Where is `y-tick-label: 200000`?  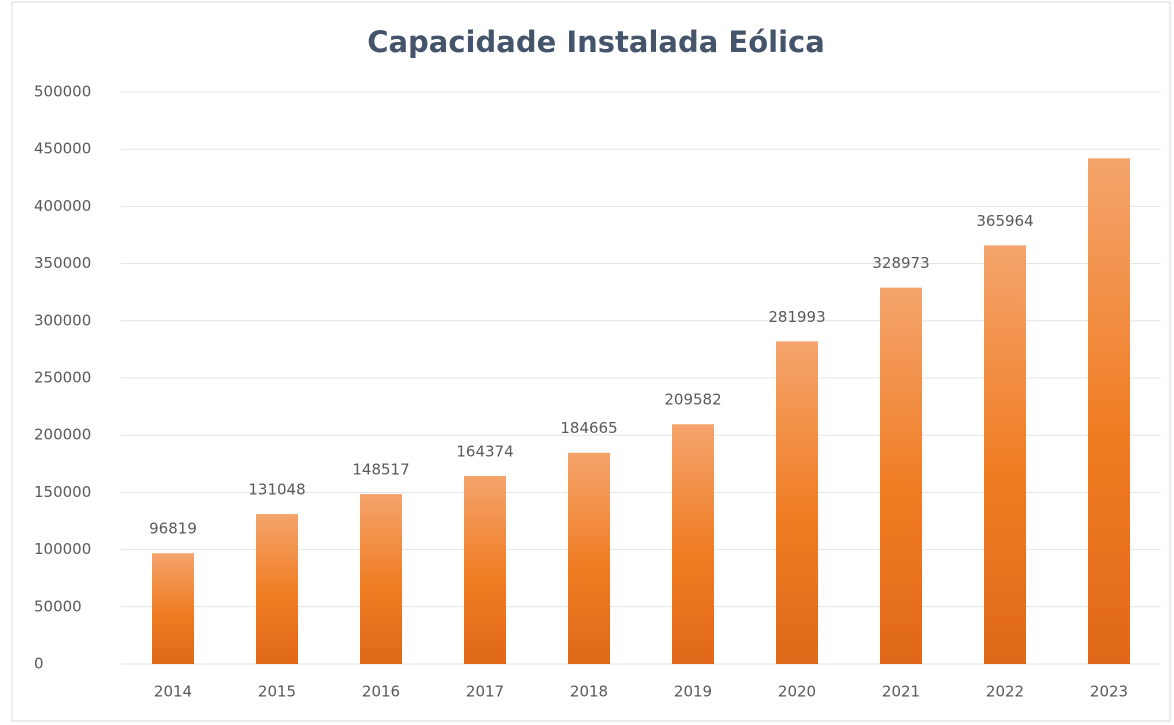
y-tick-label: 200000 is located at coordinates (62, 435).